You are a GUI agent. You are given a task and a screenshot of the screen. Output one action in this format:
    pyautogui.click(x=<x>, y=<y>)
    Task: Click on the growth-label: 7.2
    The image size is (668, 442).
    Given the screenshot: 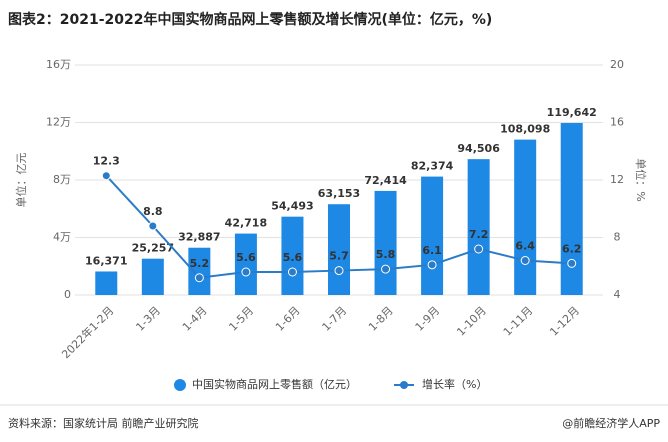 What is the action you would take?
    pyautogui.click(x=479, y=234)
    